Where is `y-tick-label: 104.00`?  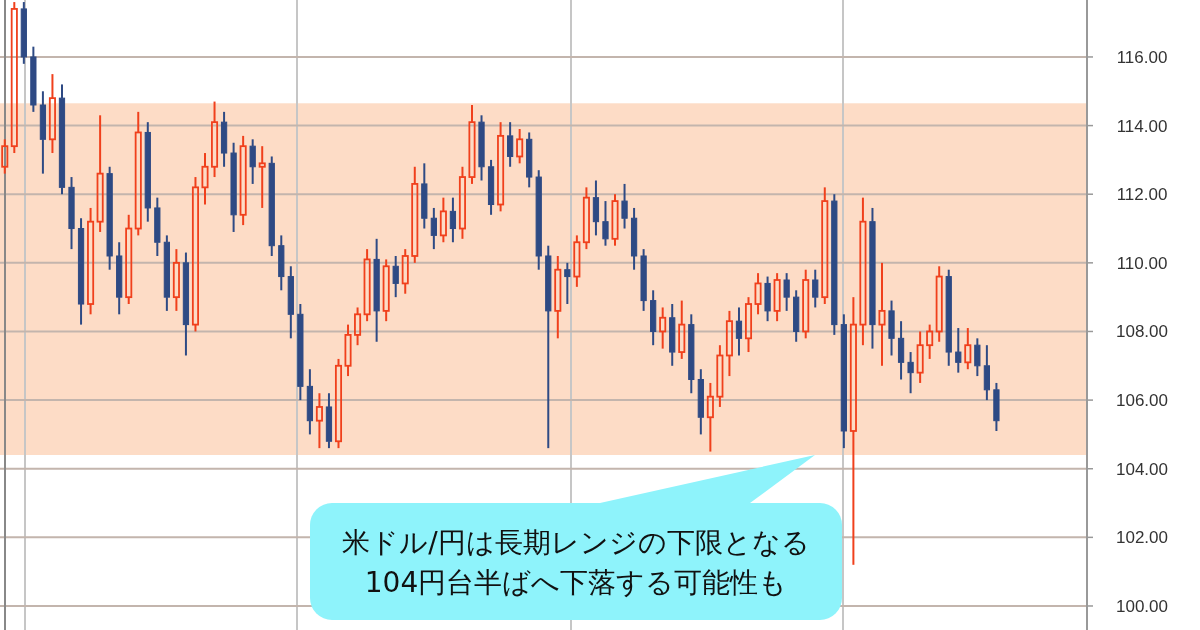 y-tick-label: 104.00 is located at coordinates (1142, 469).